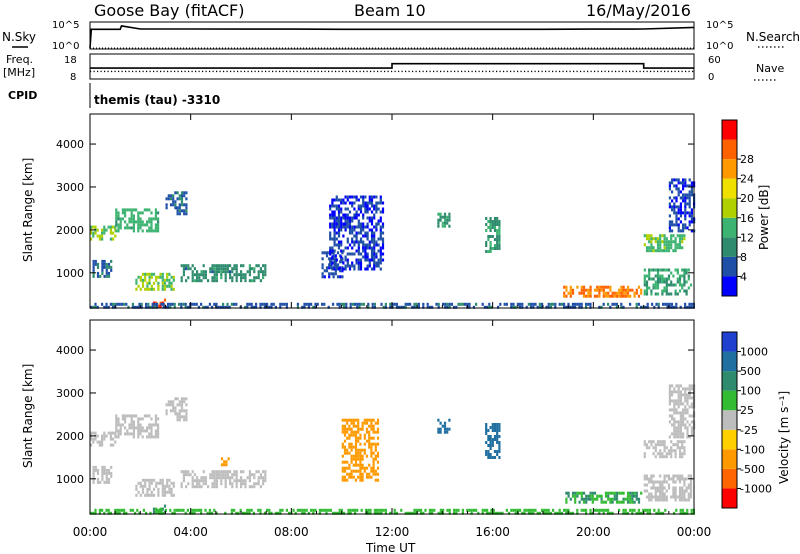  Describe the element at coordinates (70, 479) in the screenshot. I see `y-tick-label: 1000` at that location.